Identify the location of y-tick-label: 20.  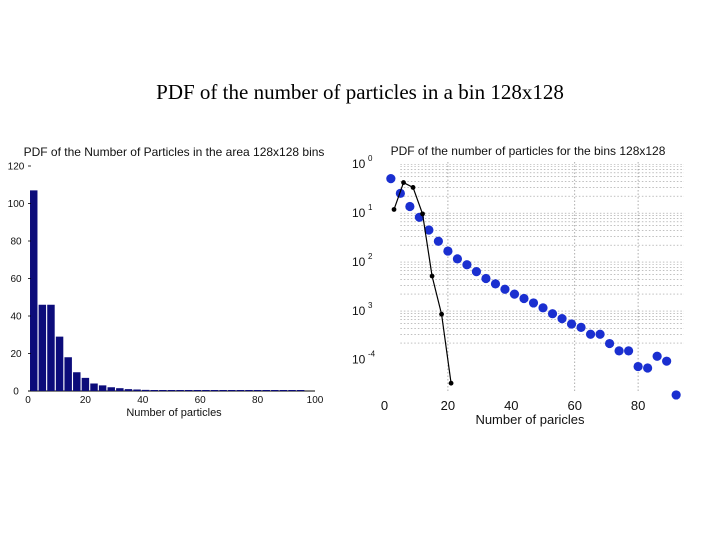
(16, 354).